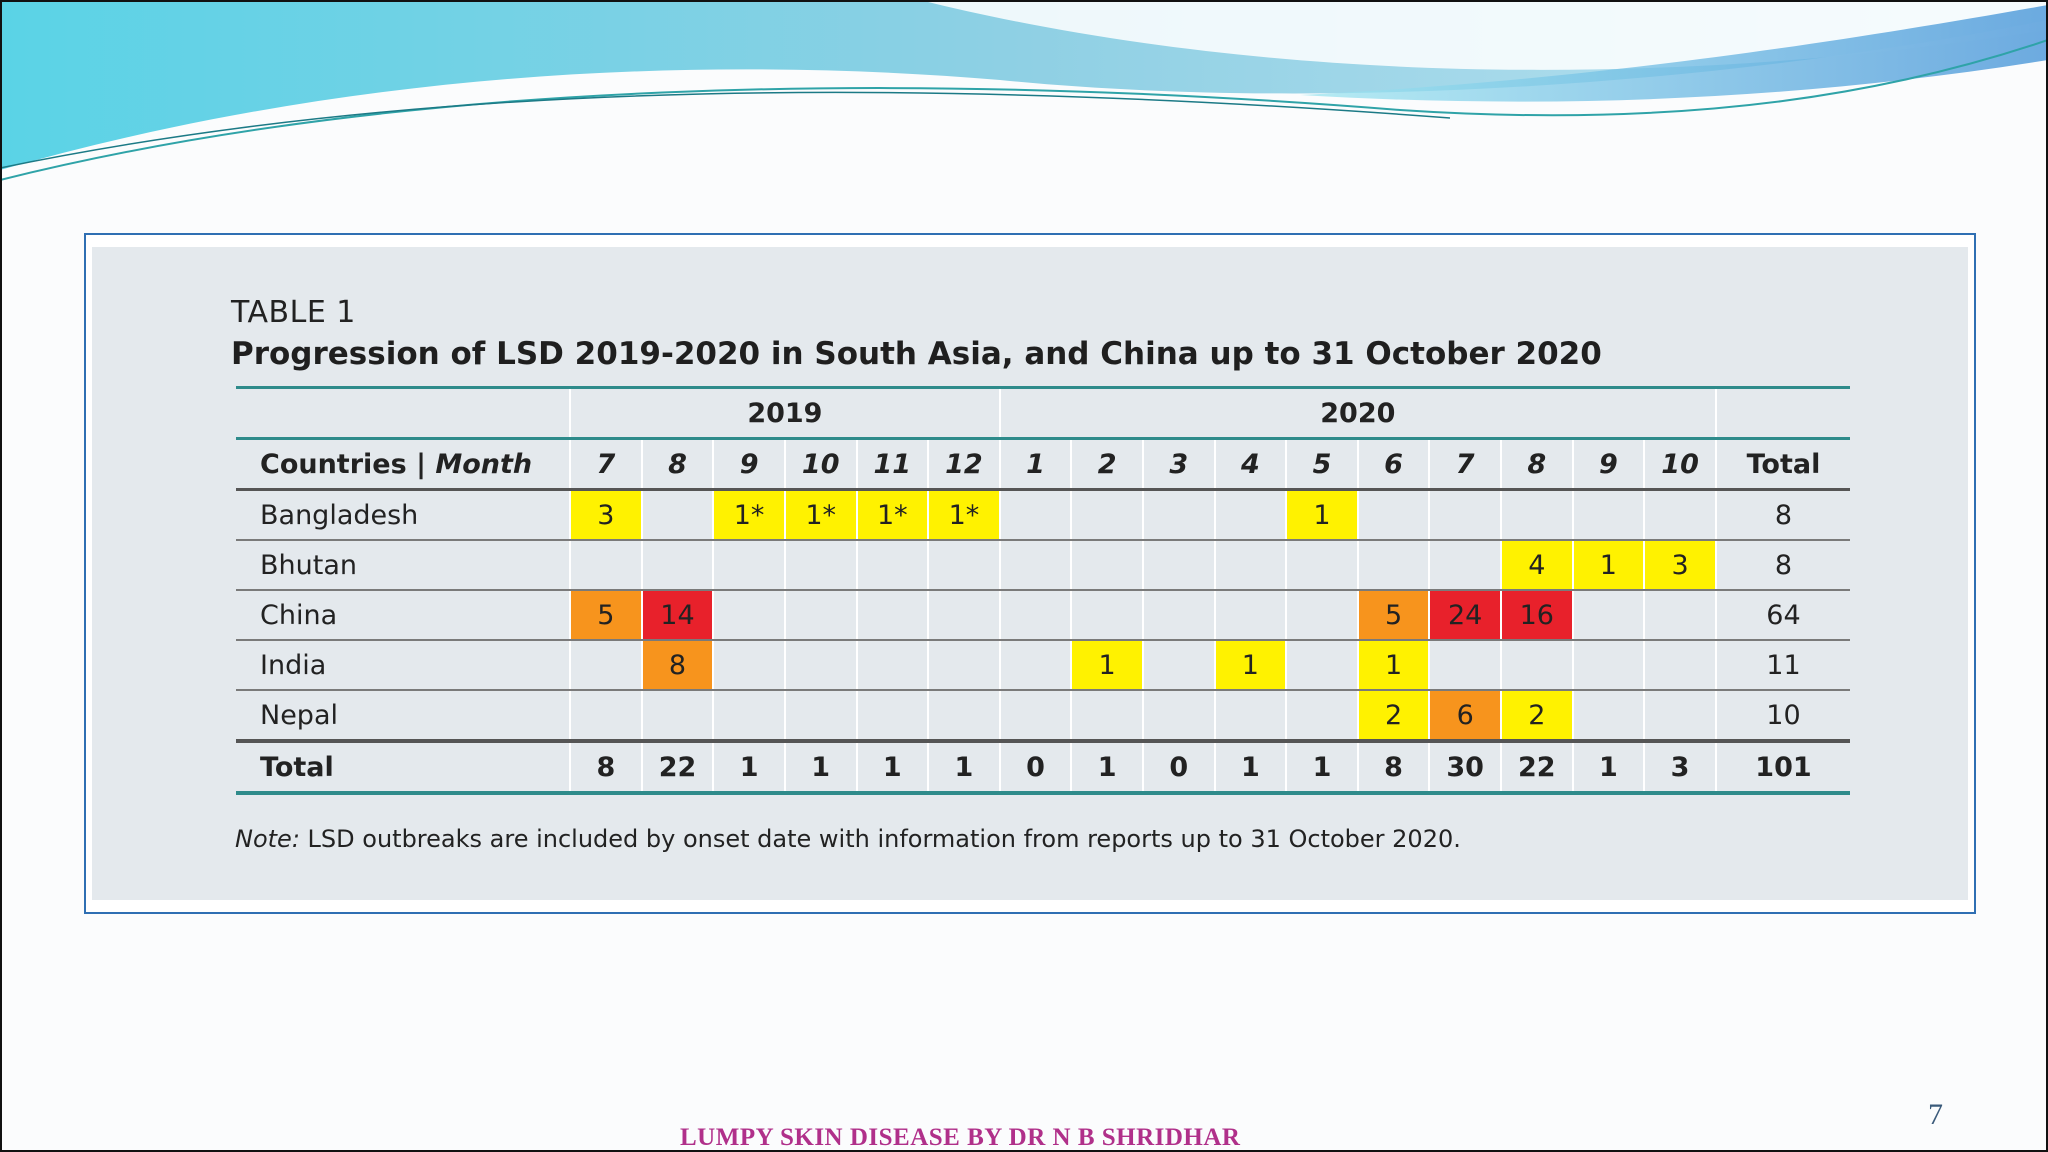 This screenshot has height=1152, width=2048. What do you see at coordinates (1536, 615) in the screenshot?
I see `outbreak-count-cell: 16` at bounding box center [1536, 615].